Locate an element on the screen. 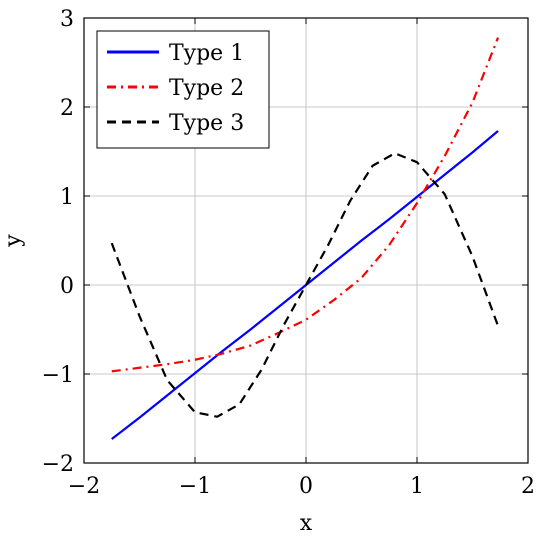  legend: Type 1 Type 2 Type 3 is located at coordinates (183, 89).